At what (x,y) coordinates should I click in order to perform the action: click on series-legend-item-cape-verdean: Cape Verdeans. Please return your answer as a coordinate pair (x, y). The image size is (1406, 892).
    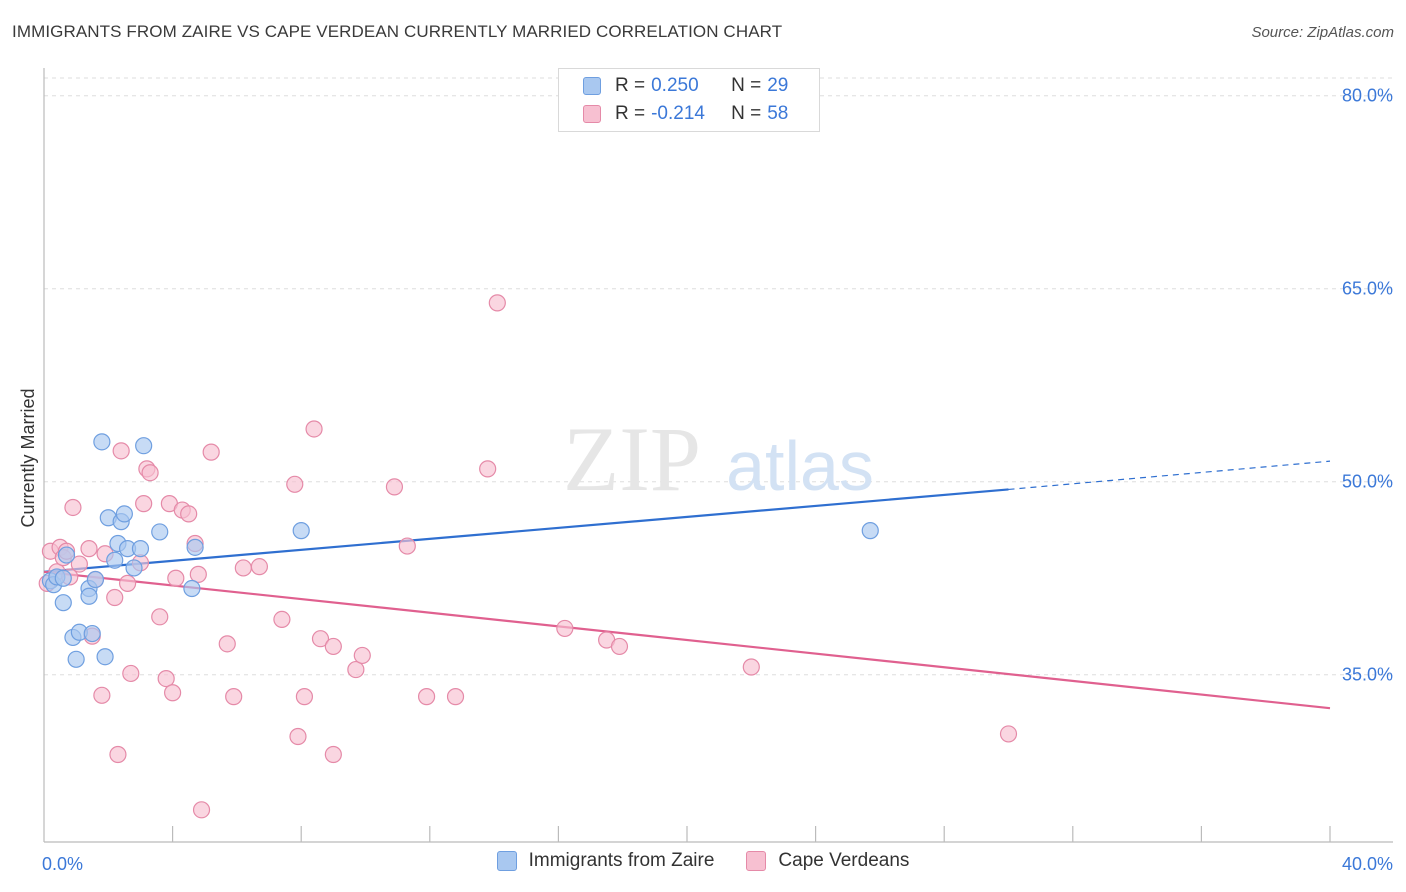
    Looking at the image, I should click on (827, 861).